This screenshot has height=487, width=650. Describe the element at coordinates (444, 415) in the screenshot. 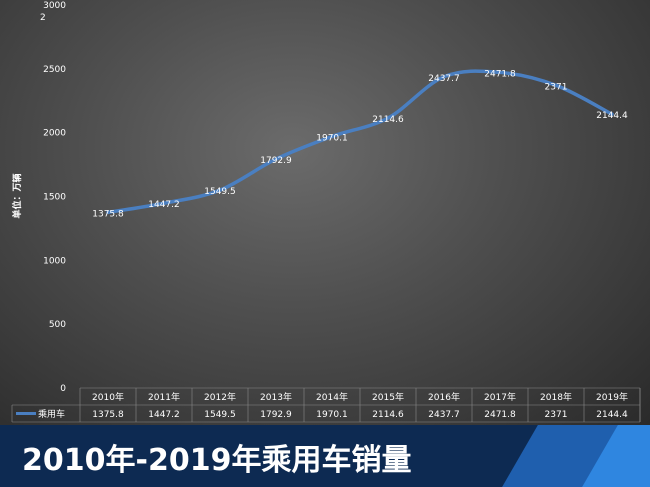

I see `table-cell-value: 2437.7` at that location.